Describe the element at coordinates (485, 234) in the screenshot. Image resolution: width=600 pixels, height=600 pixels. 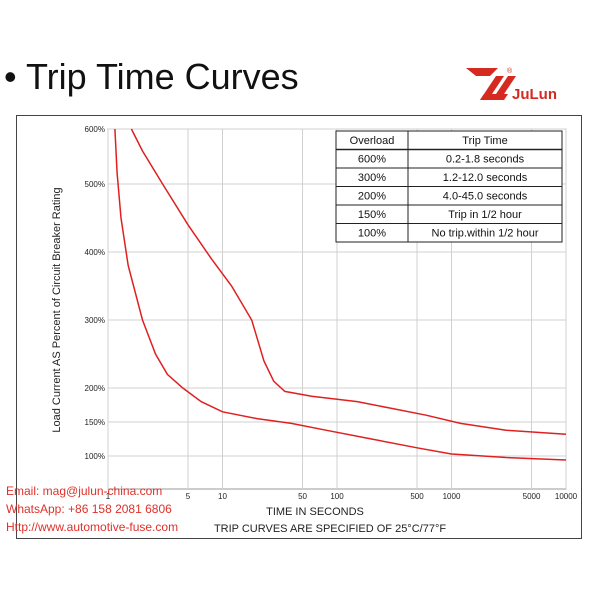
I see `table-cell-trip-time: No trip.within 1/2 hour` at that location.